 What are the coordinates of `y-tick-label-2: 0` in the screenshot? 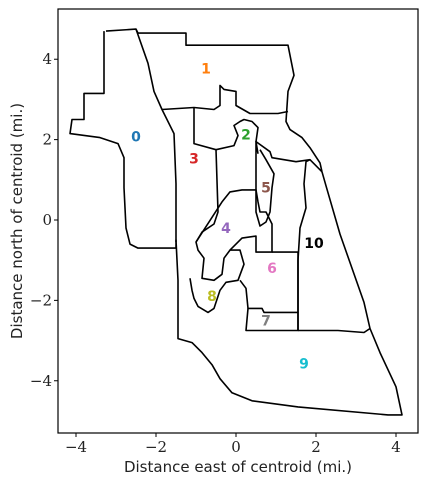 It's located at (47, 220).